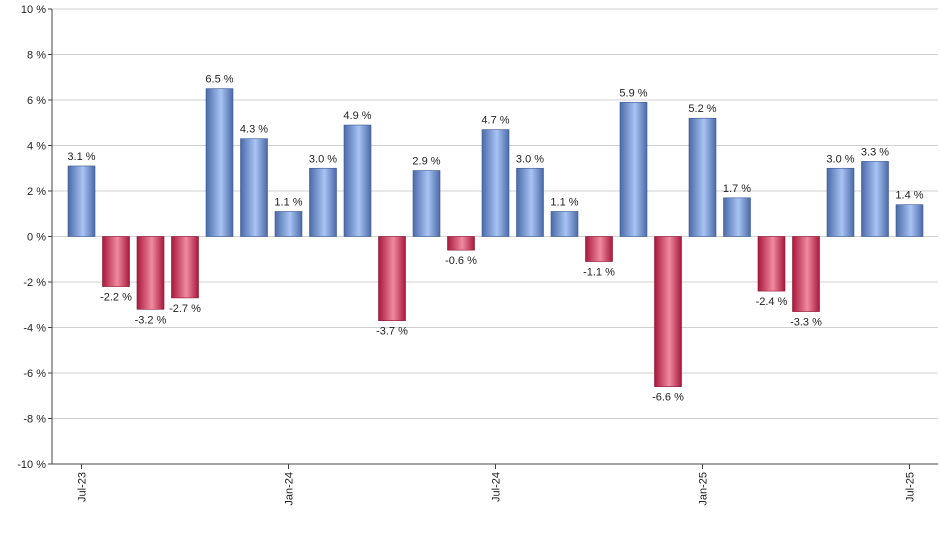 The image size is (940, 555). Describe the element at coordinates (461, 261) in the screenshot. I see `data-label: -0.6 %` at that location.